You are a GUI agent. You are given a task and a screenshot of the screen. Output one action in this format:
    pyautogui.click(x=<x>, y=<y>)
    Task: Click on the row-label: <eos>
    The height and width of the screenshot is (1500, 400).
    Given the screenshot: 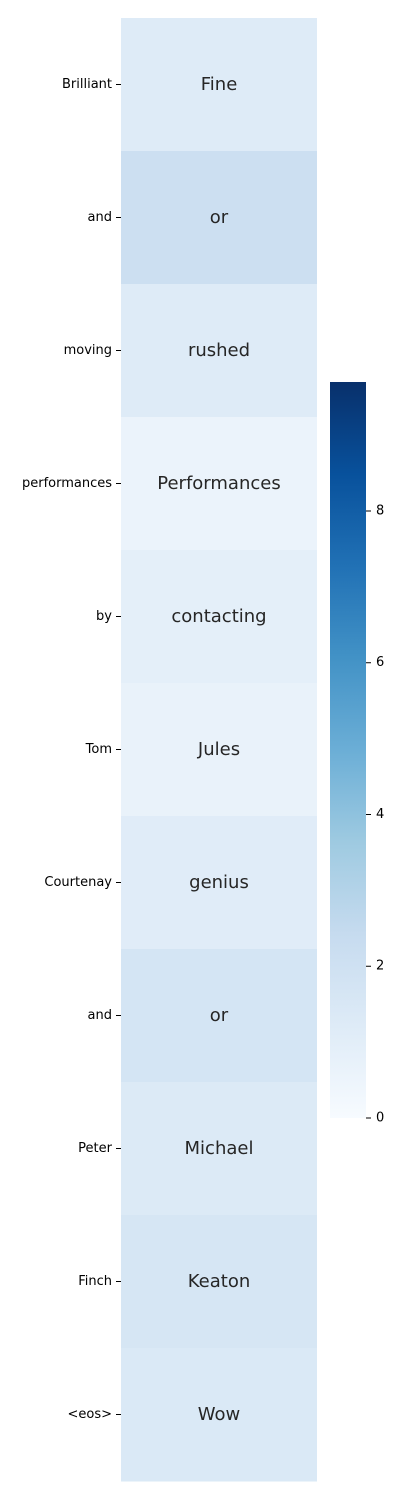 What is the action you would take?
    pyautogui.click(x=89, y=1414)
    